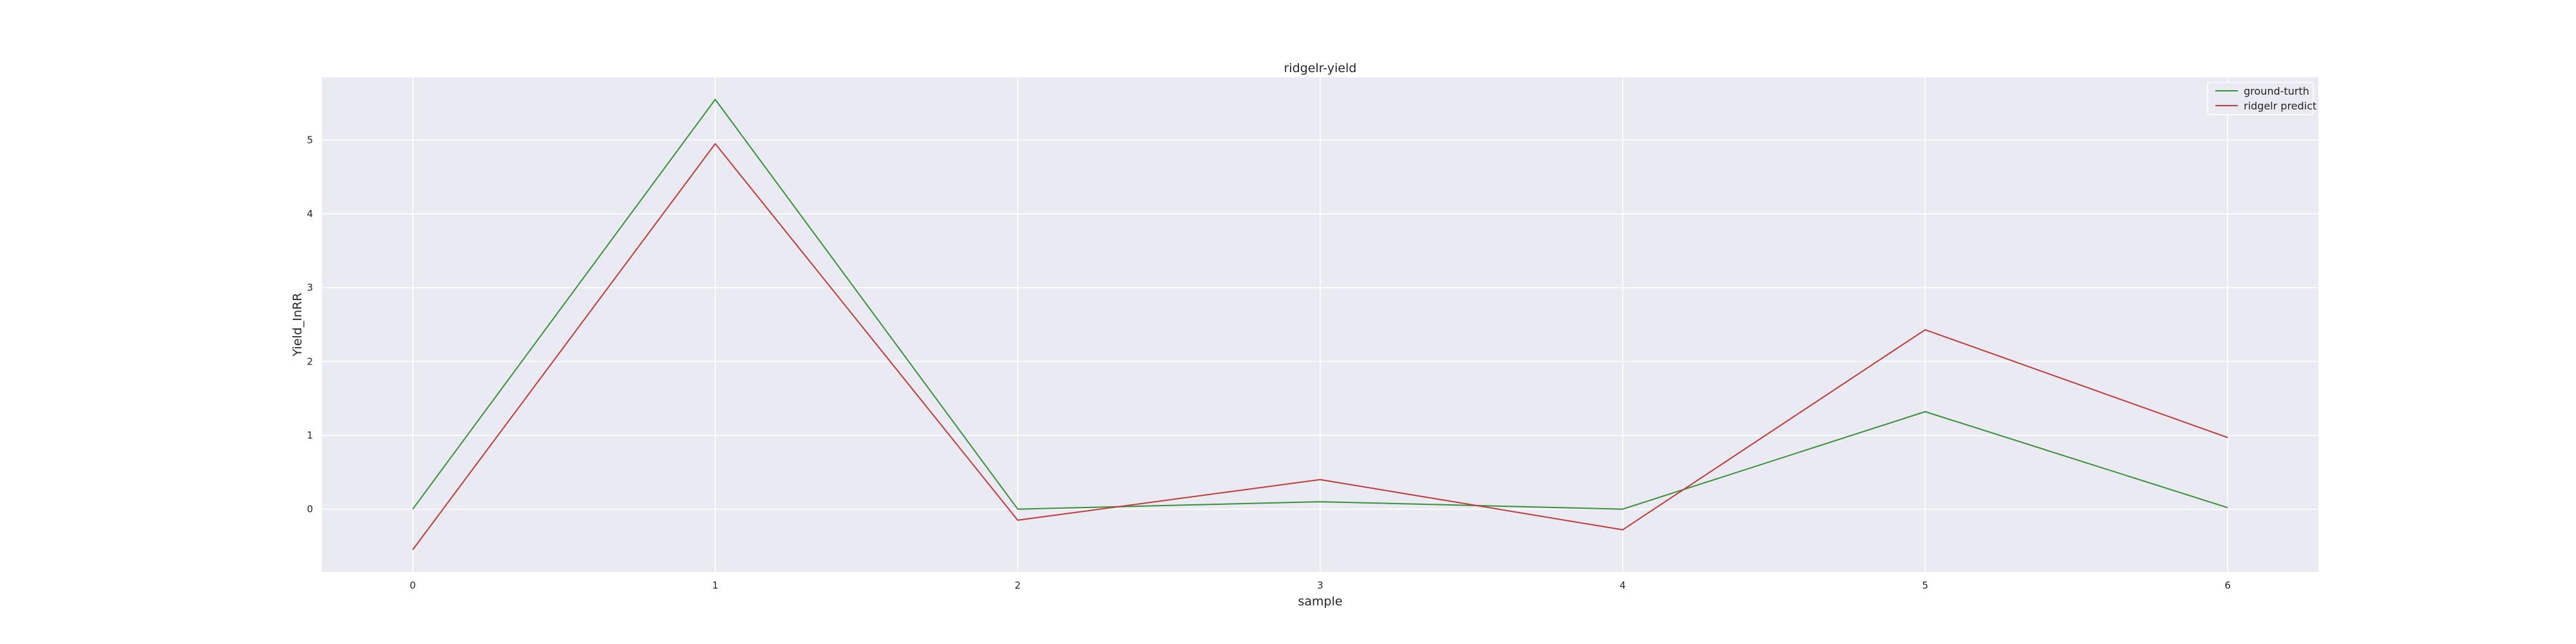 Image resolution: width=2576 pixels, height=644 pixels. I want to click on y-tick-label-0: 0, so click(310, 510).